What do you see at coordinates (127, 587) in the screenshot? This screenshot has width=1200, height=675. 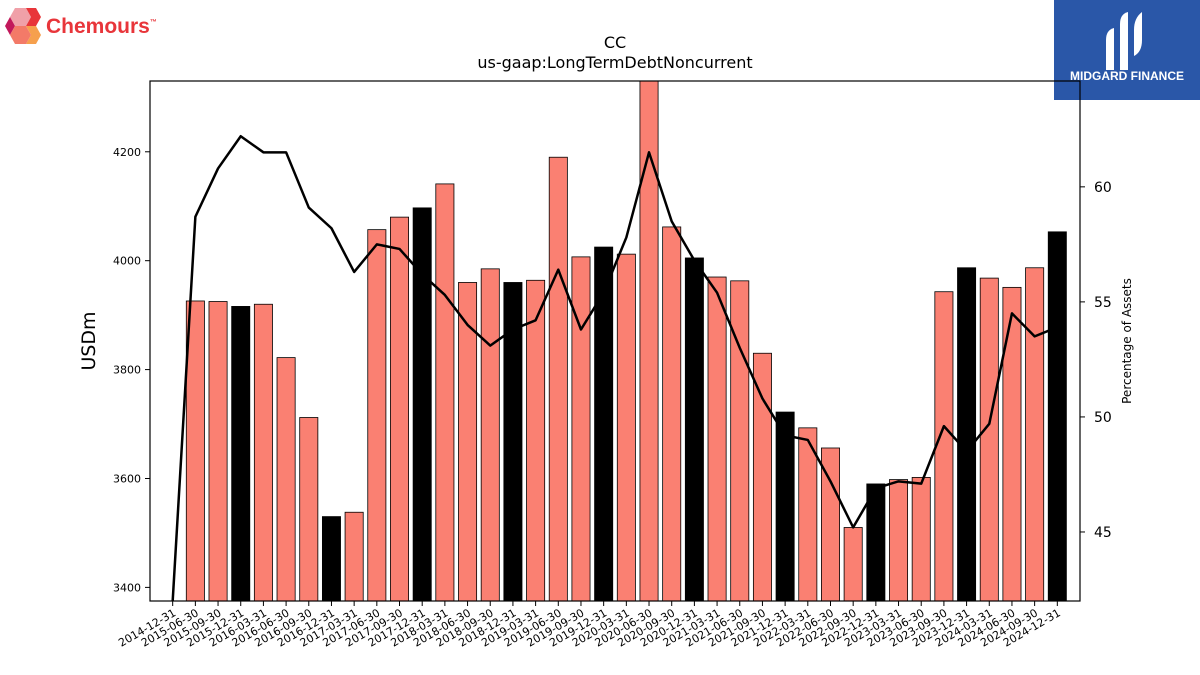 I see `y-tick-label: 3400` at bounding box center [127, 587].